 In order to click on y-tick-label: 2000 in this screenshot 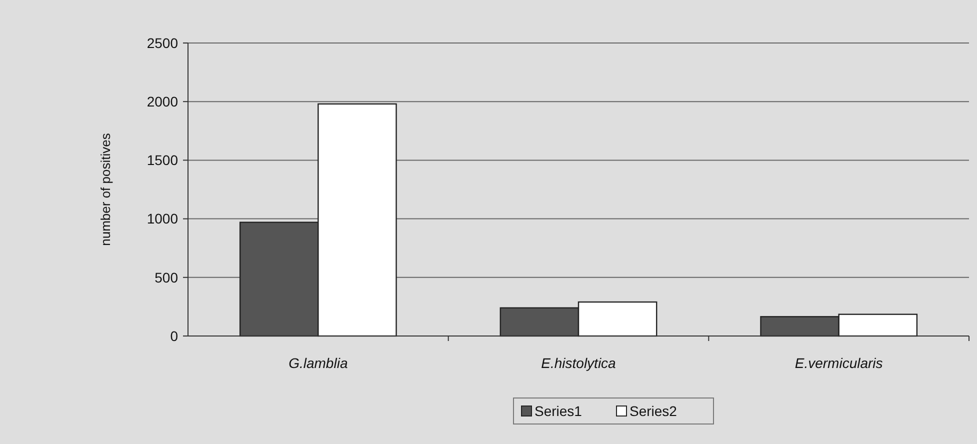, I will do `click(162, 102)`.